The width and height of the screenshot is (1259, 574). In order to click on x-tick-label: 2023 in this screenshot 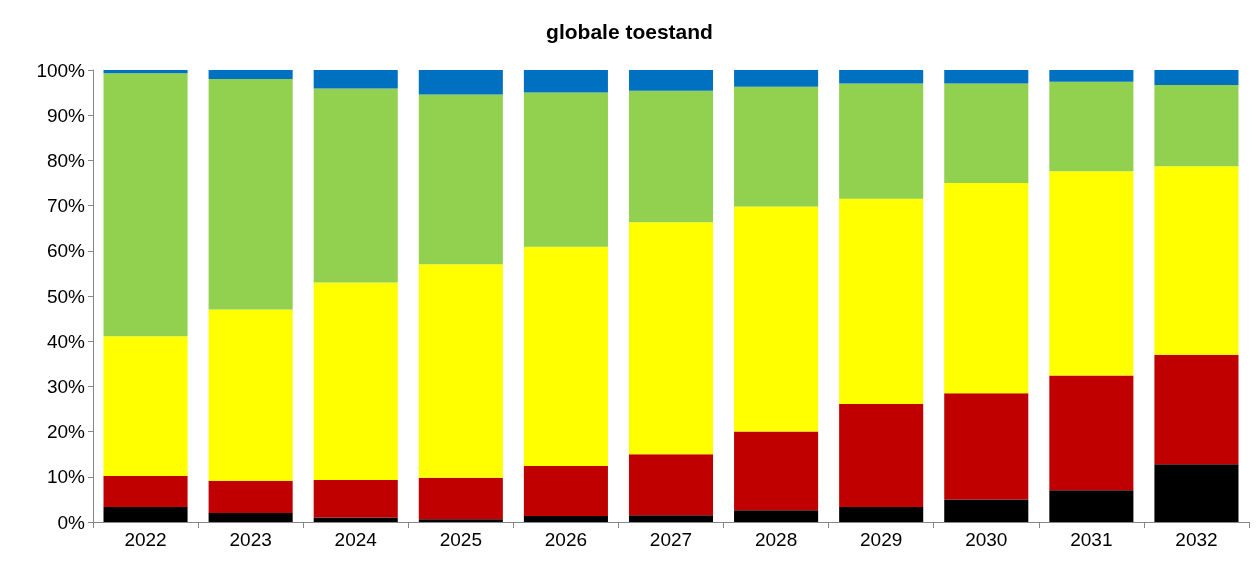, I will do `click(250, 539)`.